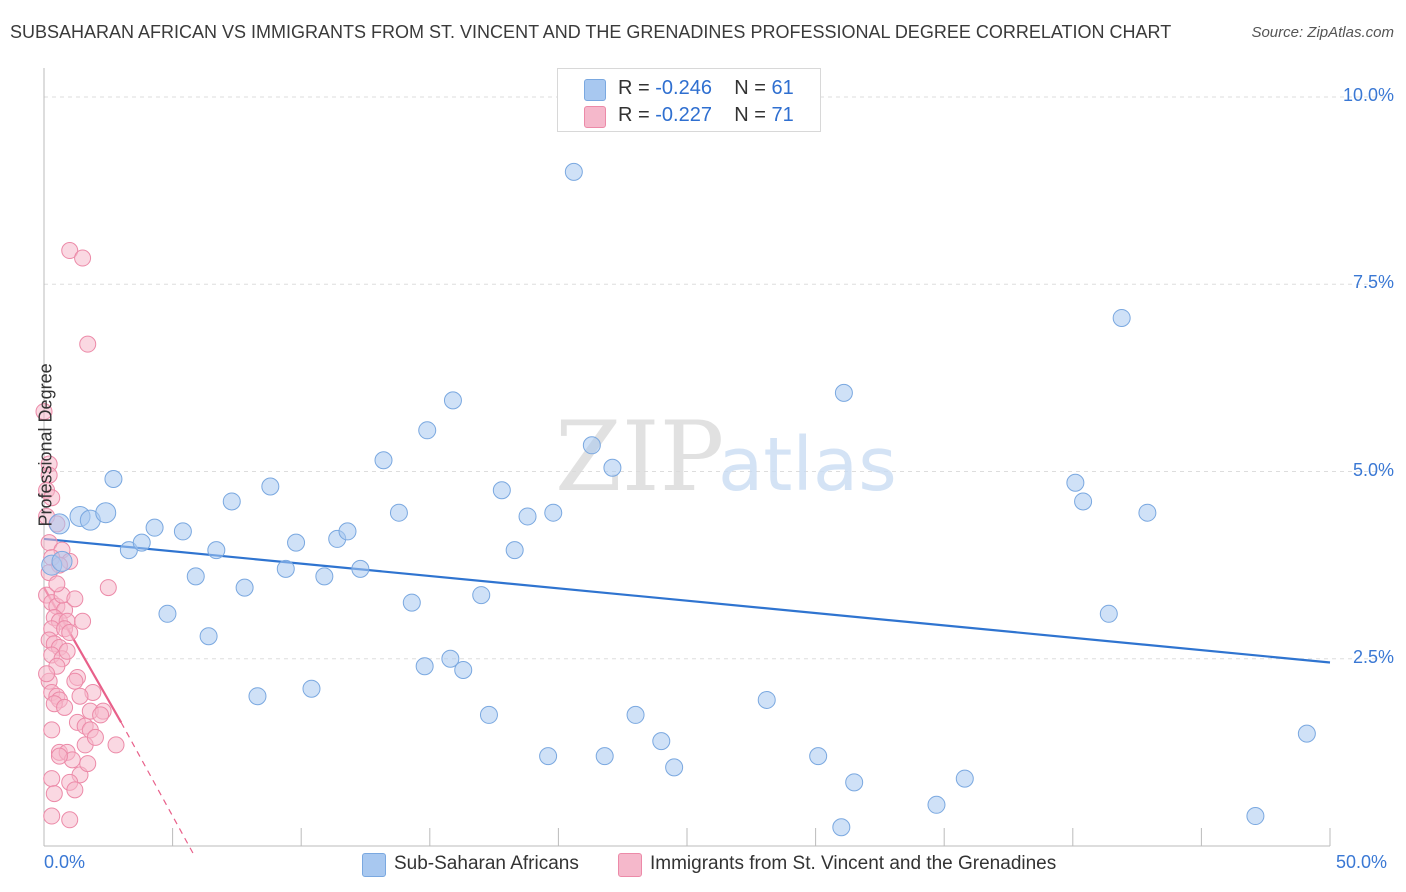  I want to click on series-label-blue: Sub-Saharan Africans, so click(486, 863).